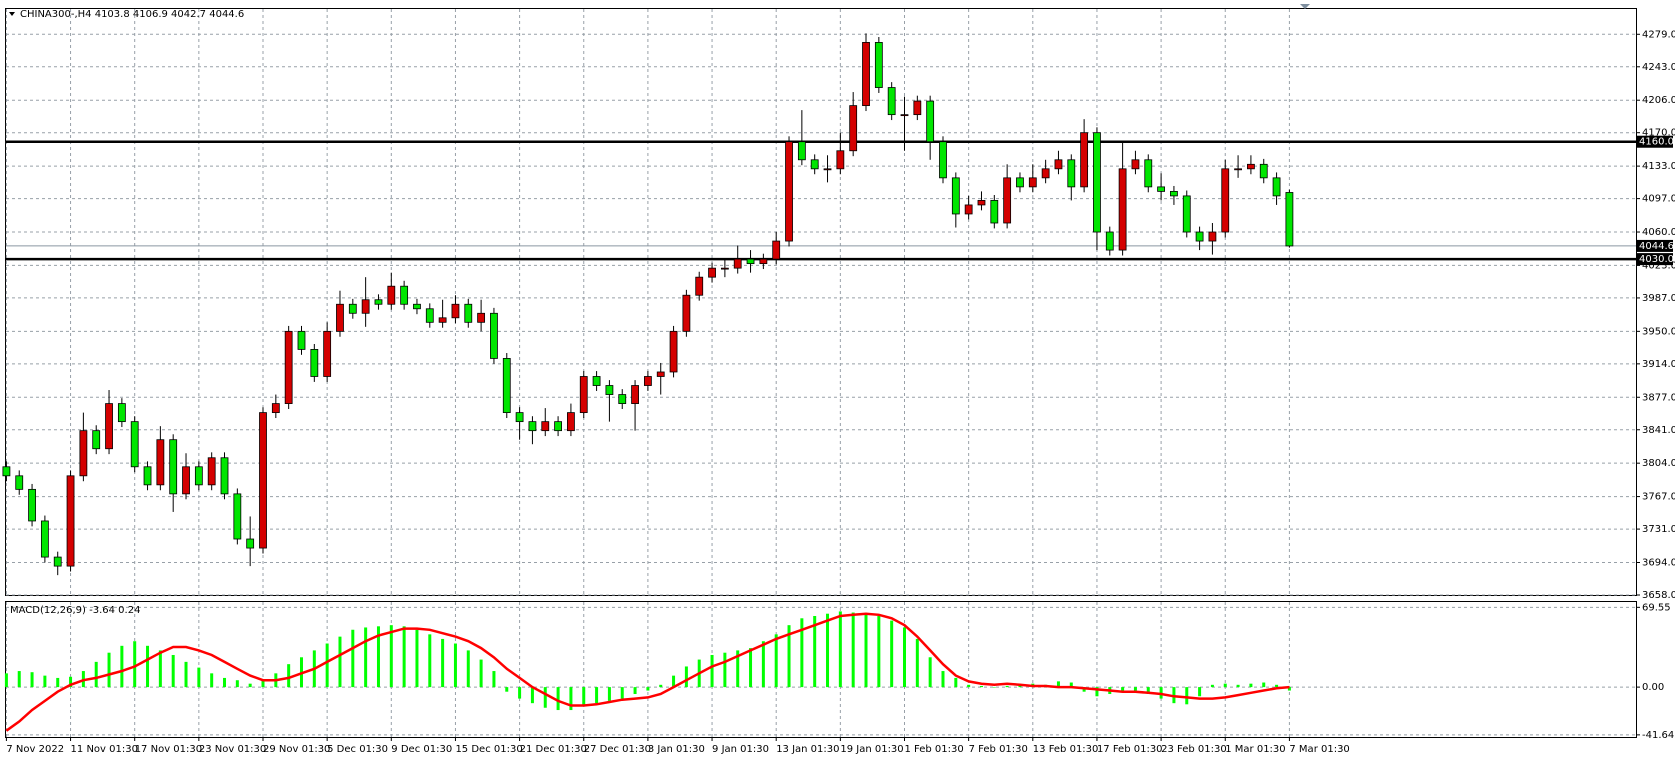 This screenshot has height=764, width=1675. I want to click on y-tick-label: 4097.0, so click(1658, 199).